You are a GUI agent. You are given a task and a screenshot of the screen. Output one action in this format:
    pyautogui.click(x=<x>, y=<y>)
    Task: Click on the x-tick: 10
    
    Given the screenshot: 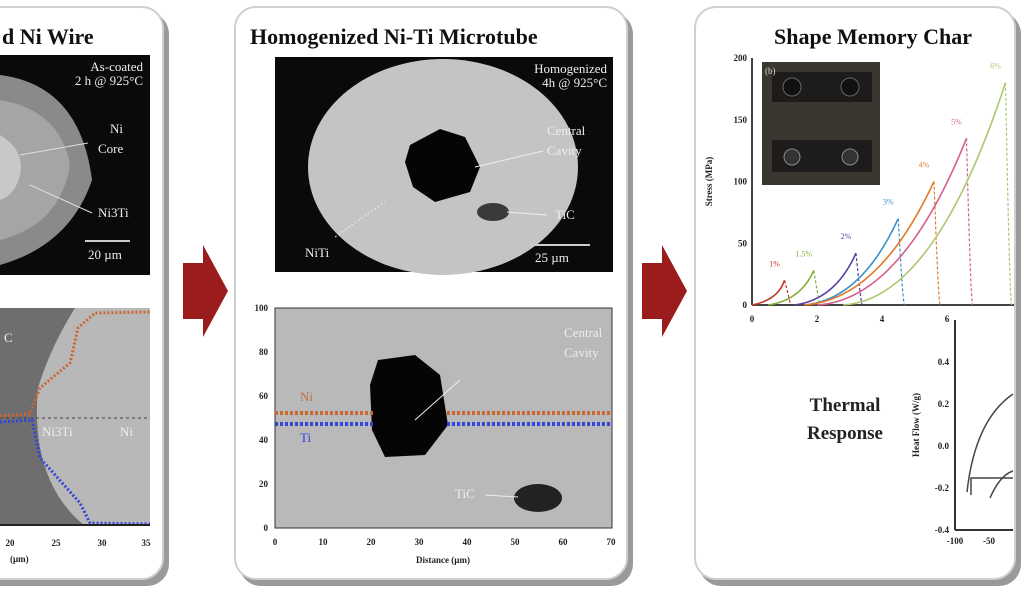 What is the action you would take?
    pyautogui.click(x=324, y=542)
    